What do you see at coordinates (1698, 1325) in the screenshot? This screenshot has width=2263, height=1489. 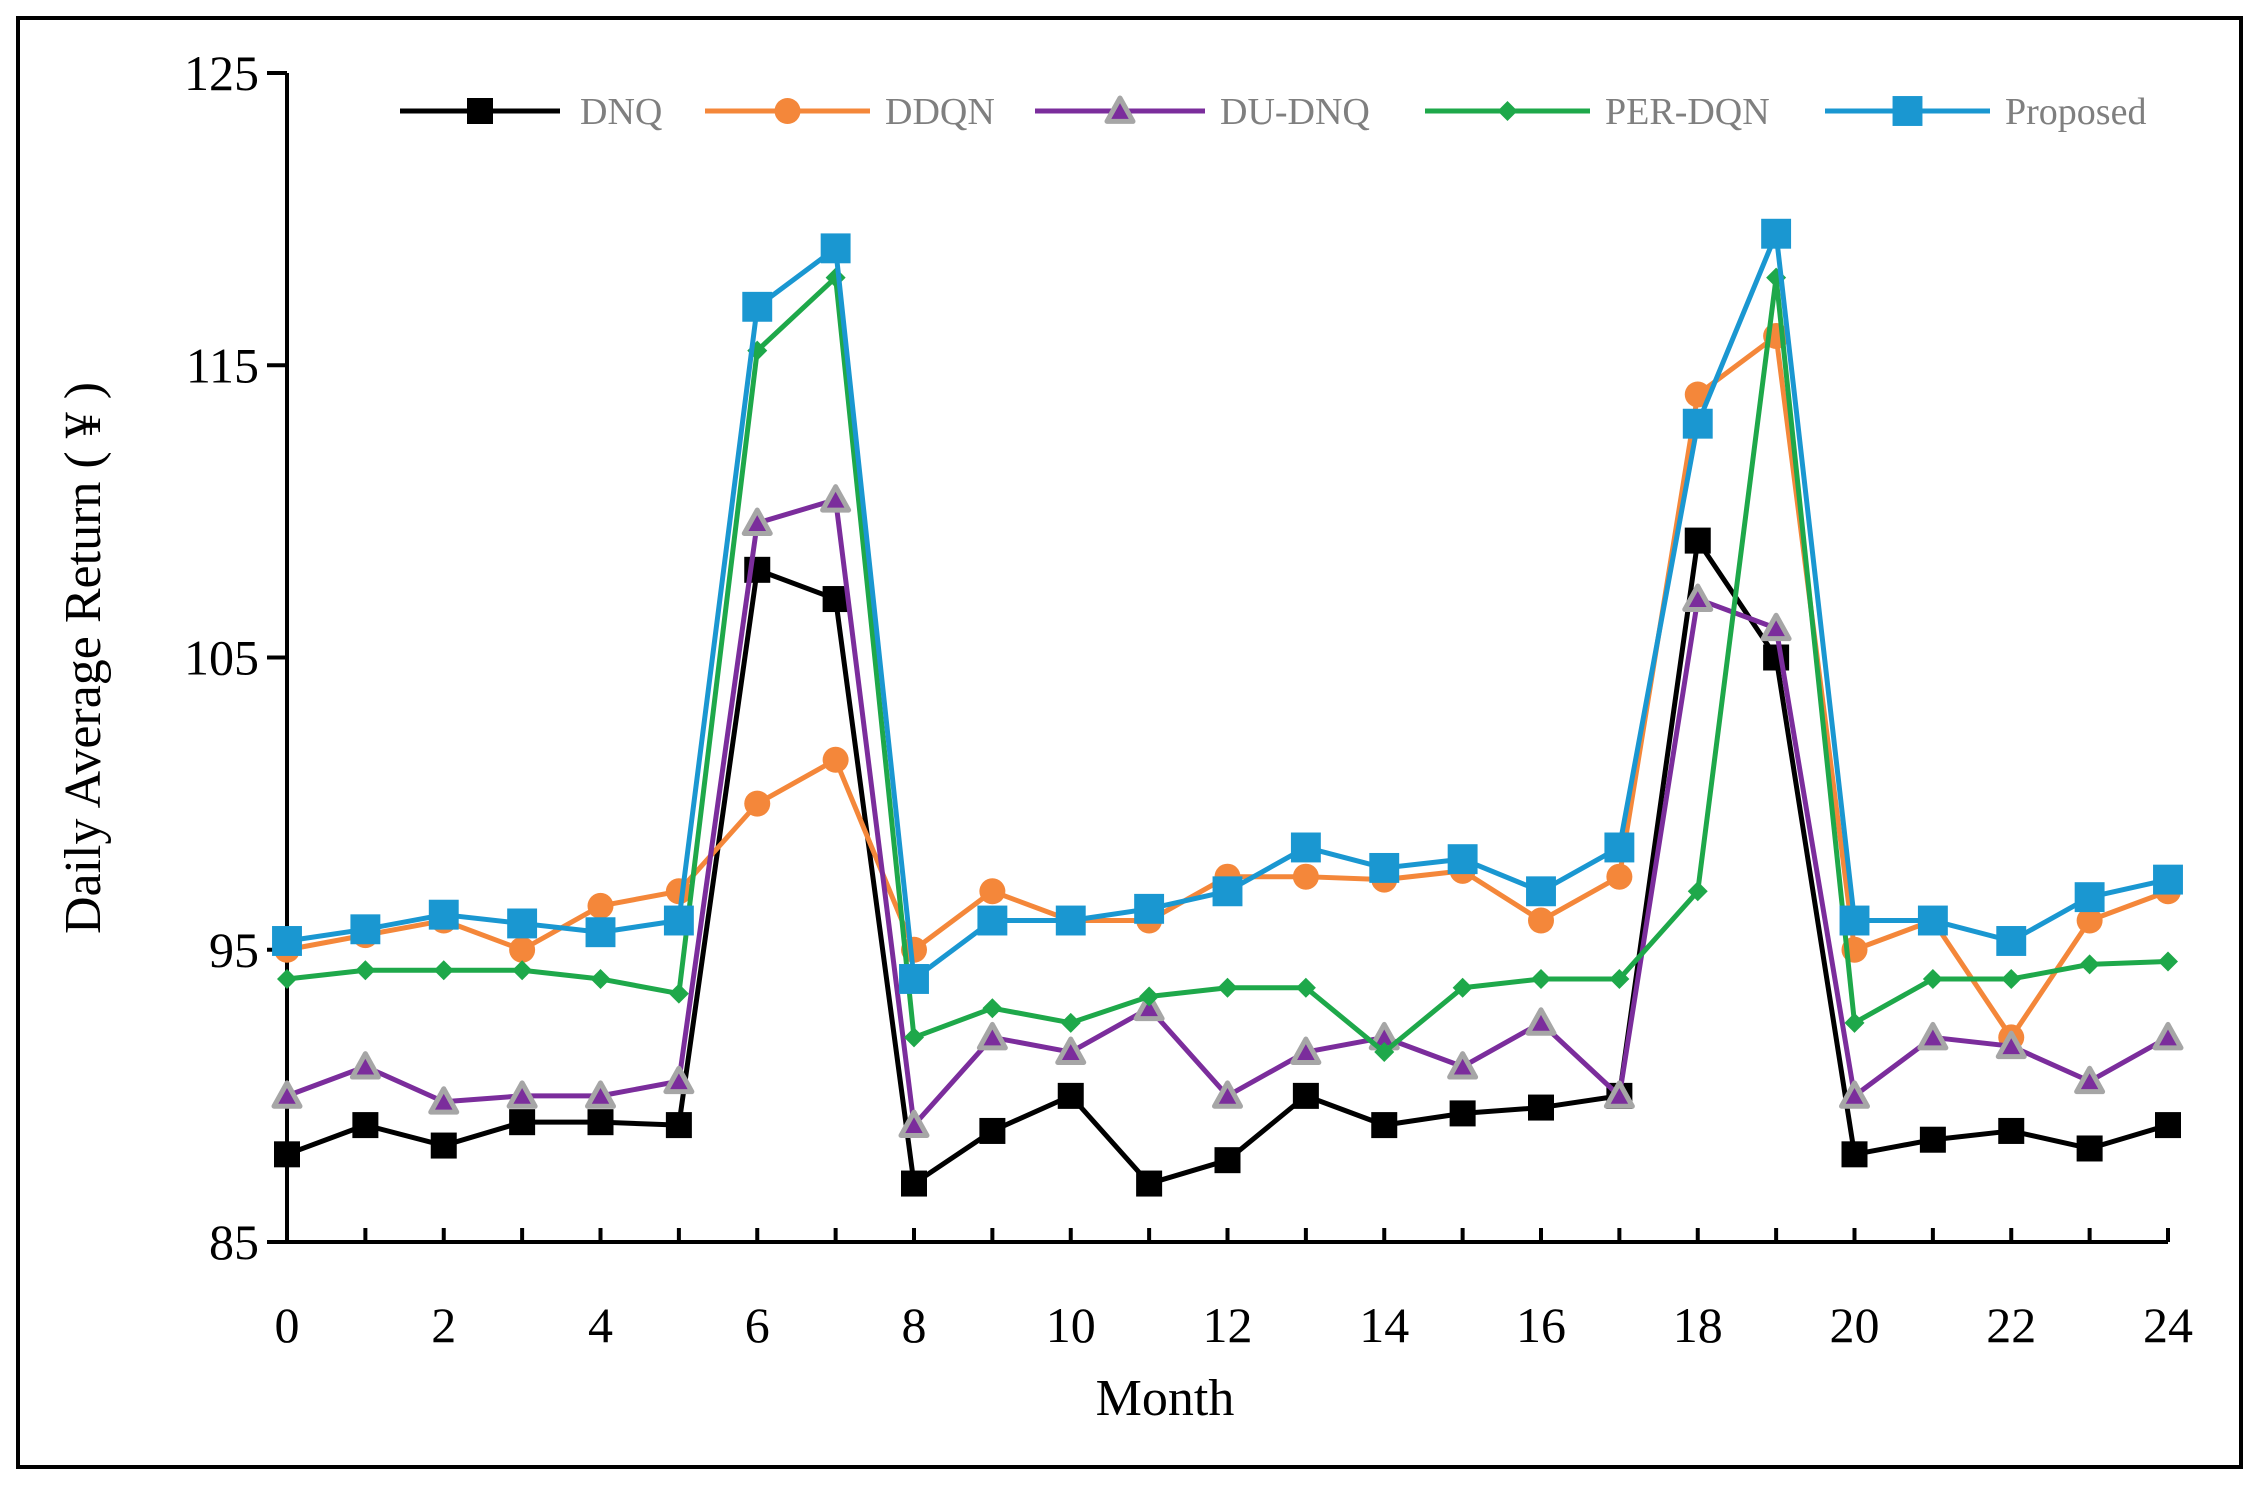 I see `x-tick-label: 18` at bounding box center [1698, 1325].